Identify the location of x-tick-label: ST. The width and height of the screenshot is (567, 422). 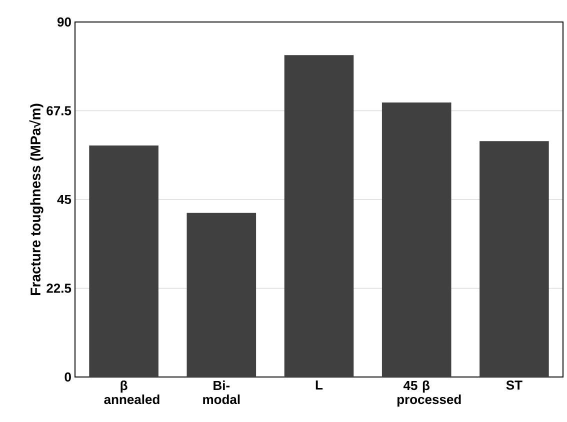
(514, 385).